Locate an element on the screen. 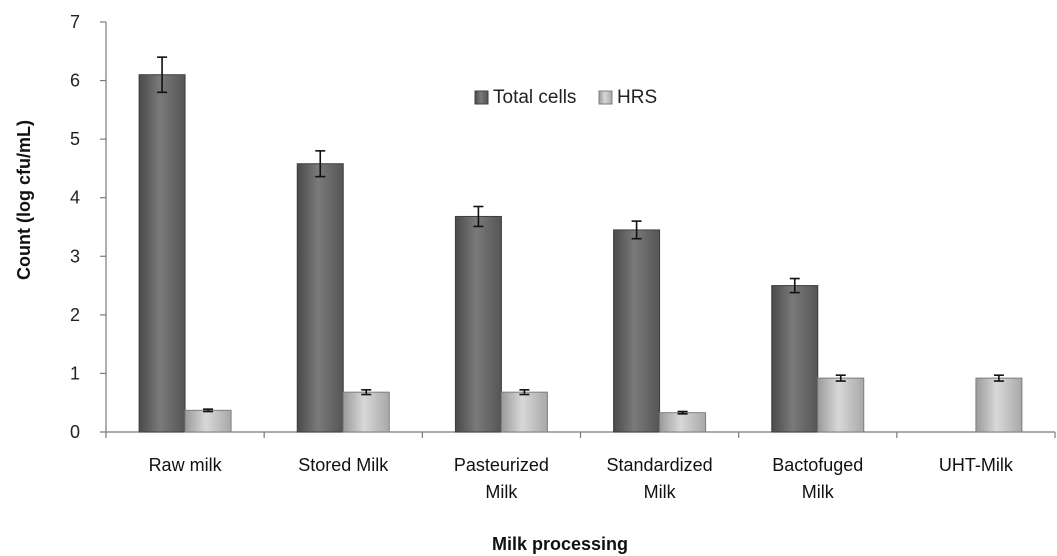 The image size is (1057, 556). y-tick-label: 3 is located at coordinates (75, 256).